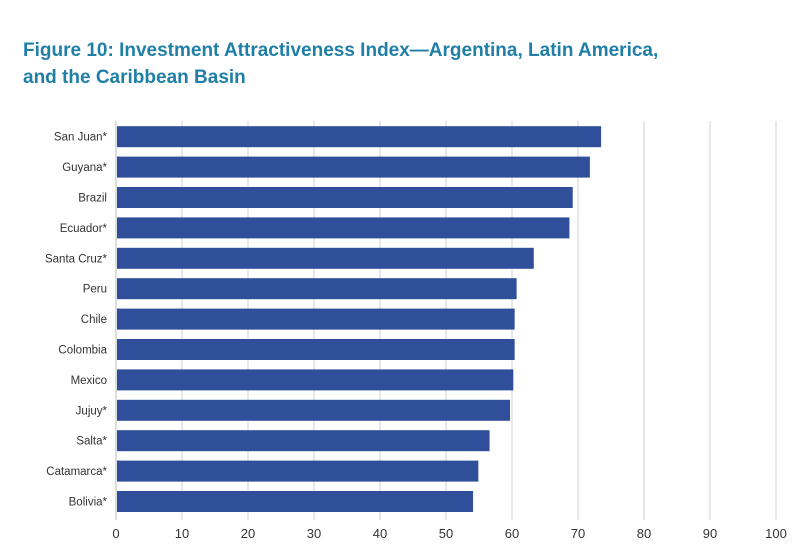 The image size is (800, 550). Describe the element at coordinates (92, 199) in the screenshot. I see `category-label: Brazil` at that location.